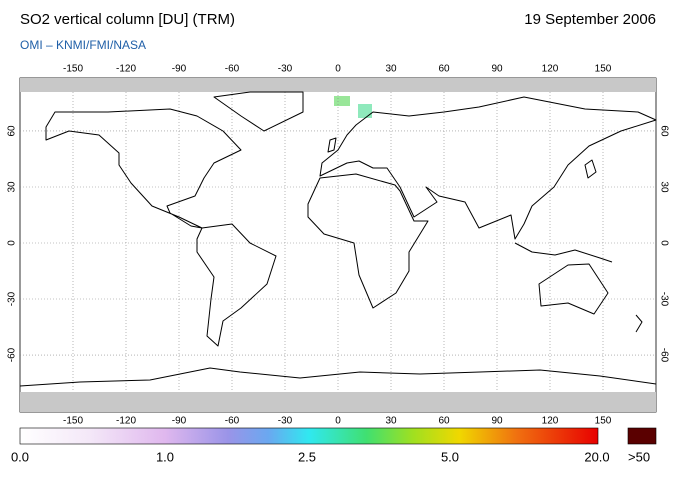  What do you see at coordinates (338, 85) in the screenshot?
I see `no-data-north` at bounding box center [338, 85].